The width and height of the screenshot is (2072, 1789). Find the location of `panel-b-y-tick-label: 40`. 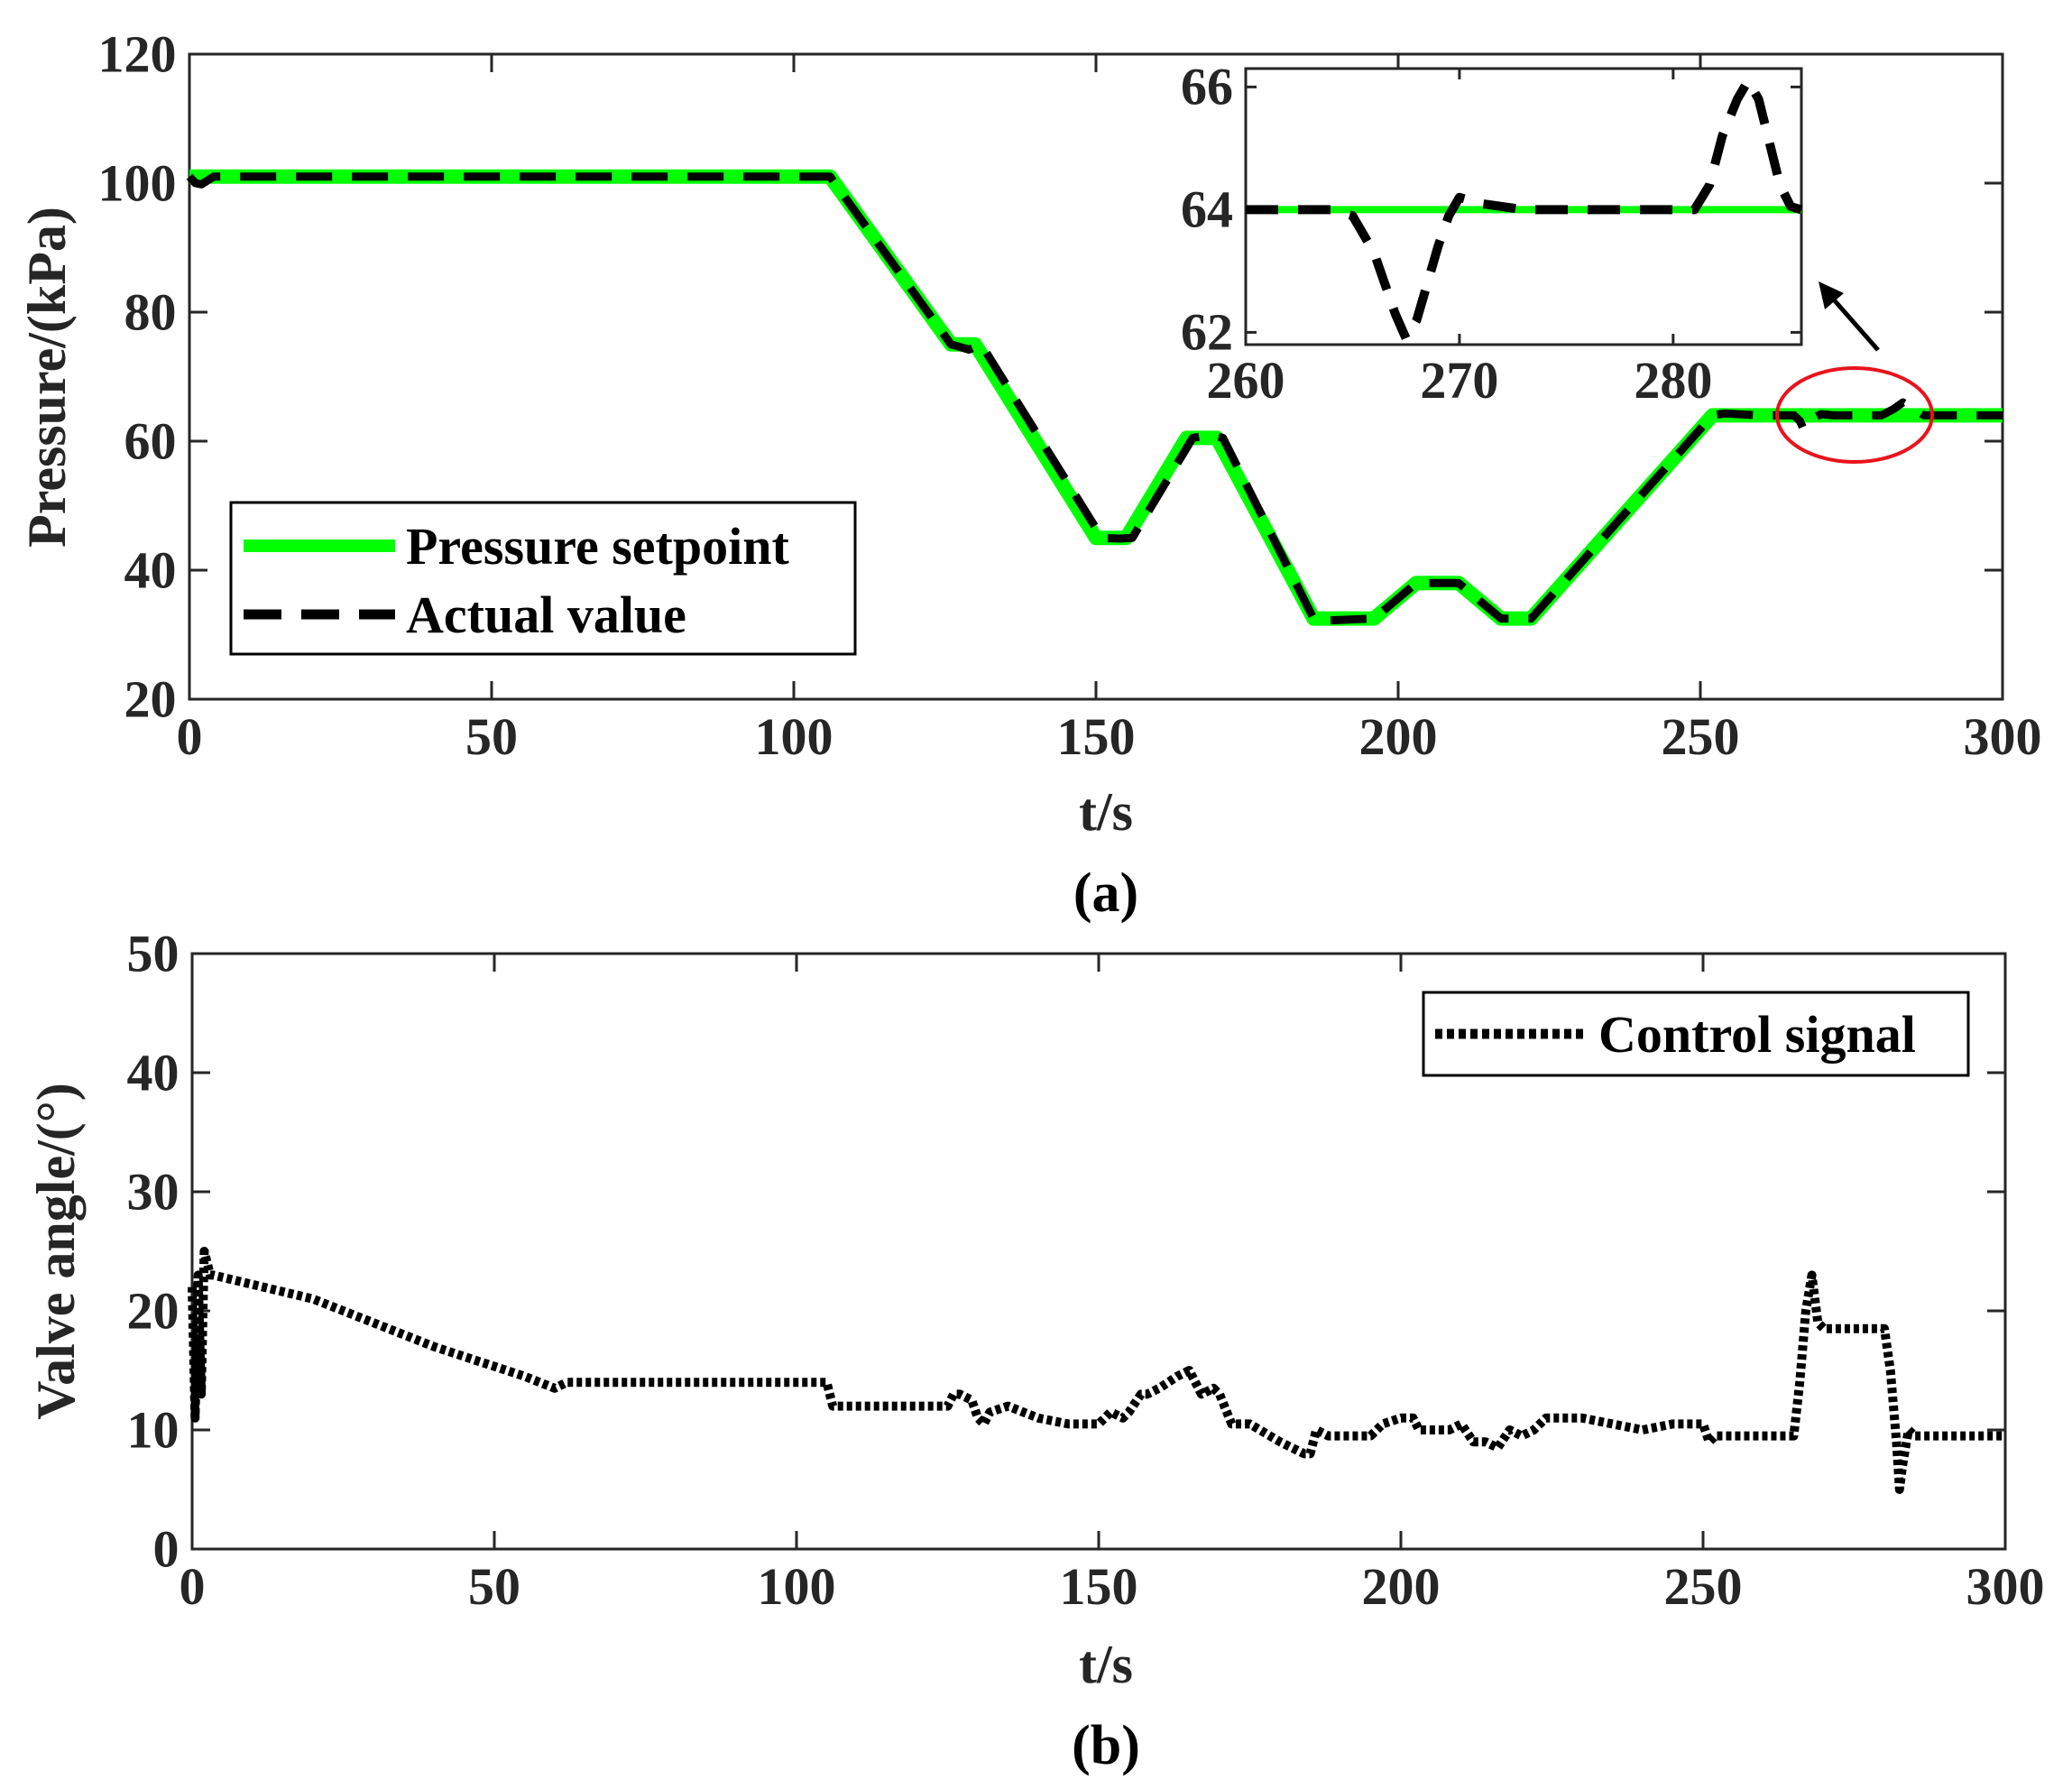

panel-b-y-tick-label: 40 is located at coordinates (154, 1073).